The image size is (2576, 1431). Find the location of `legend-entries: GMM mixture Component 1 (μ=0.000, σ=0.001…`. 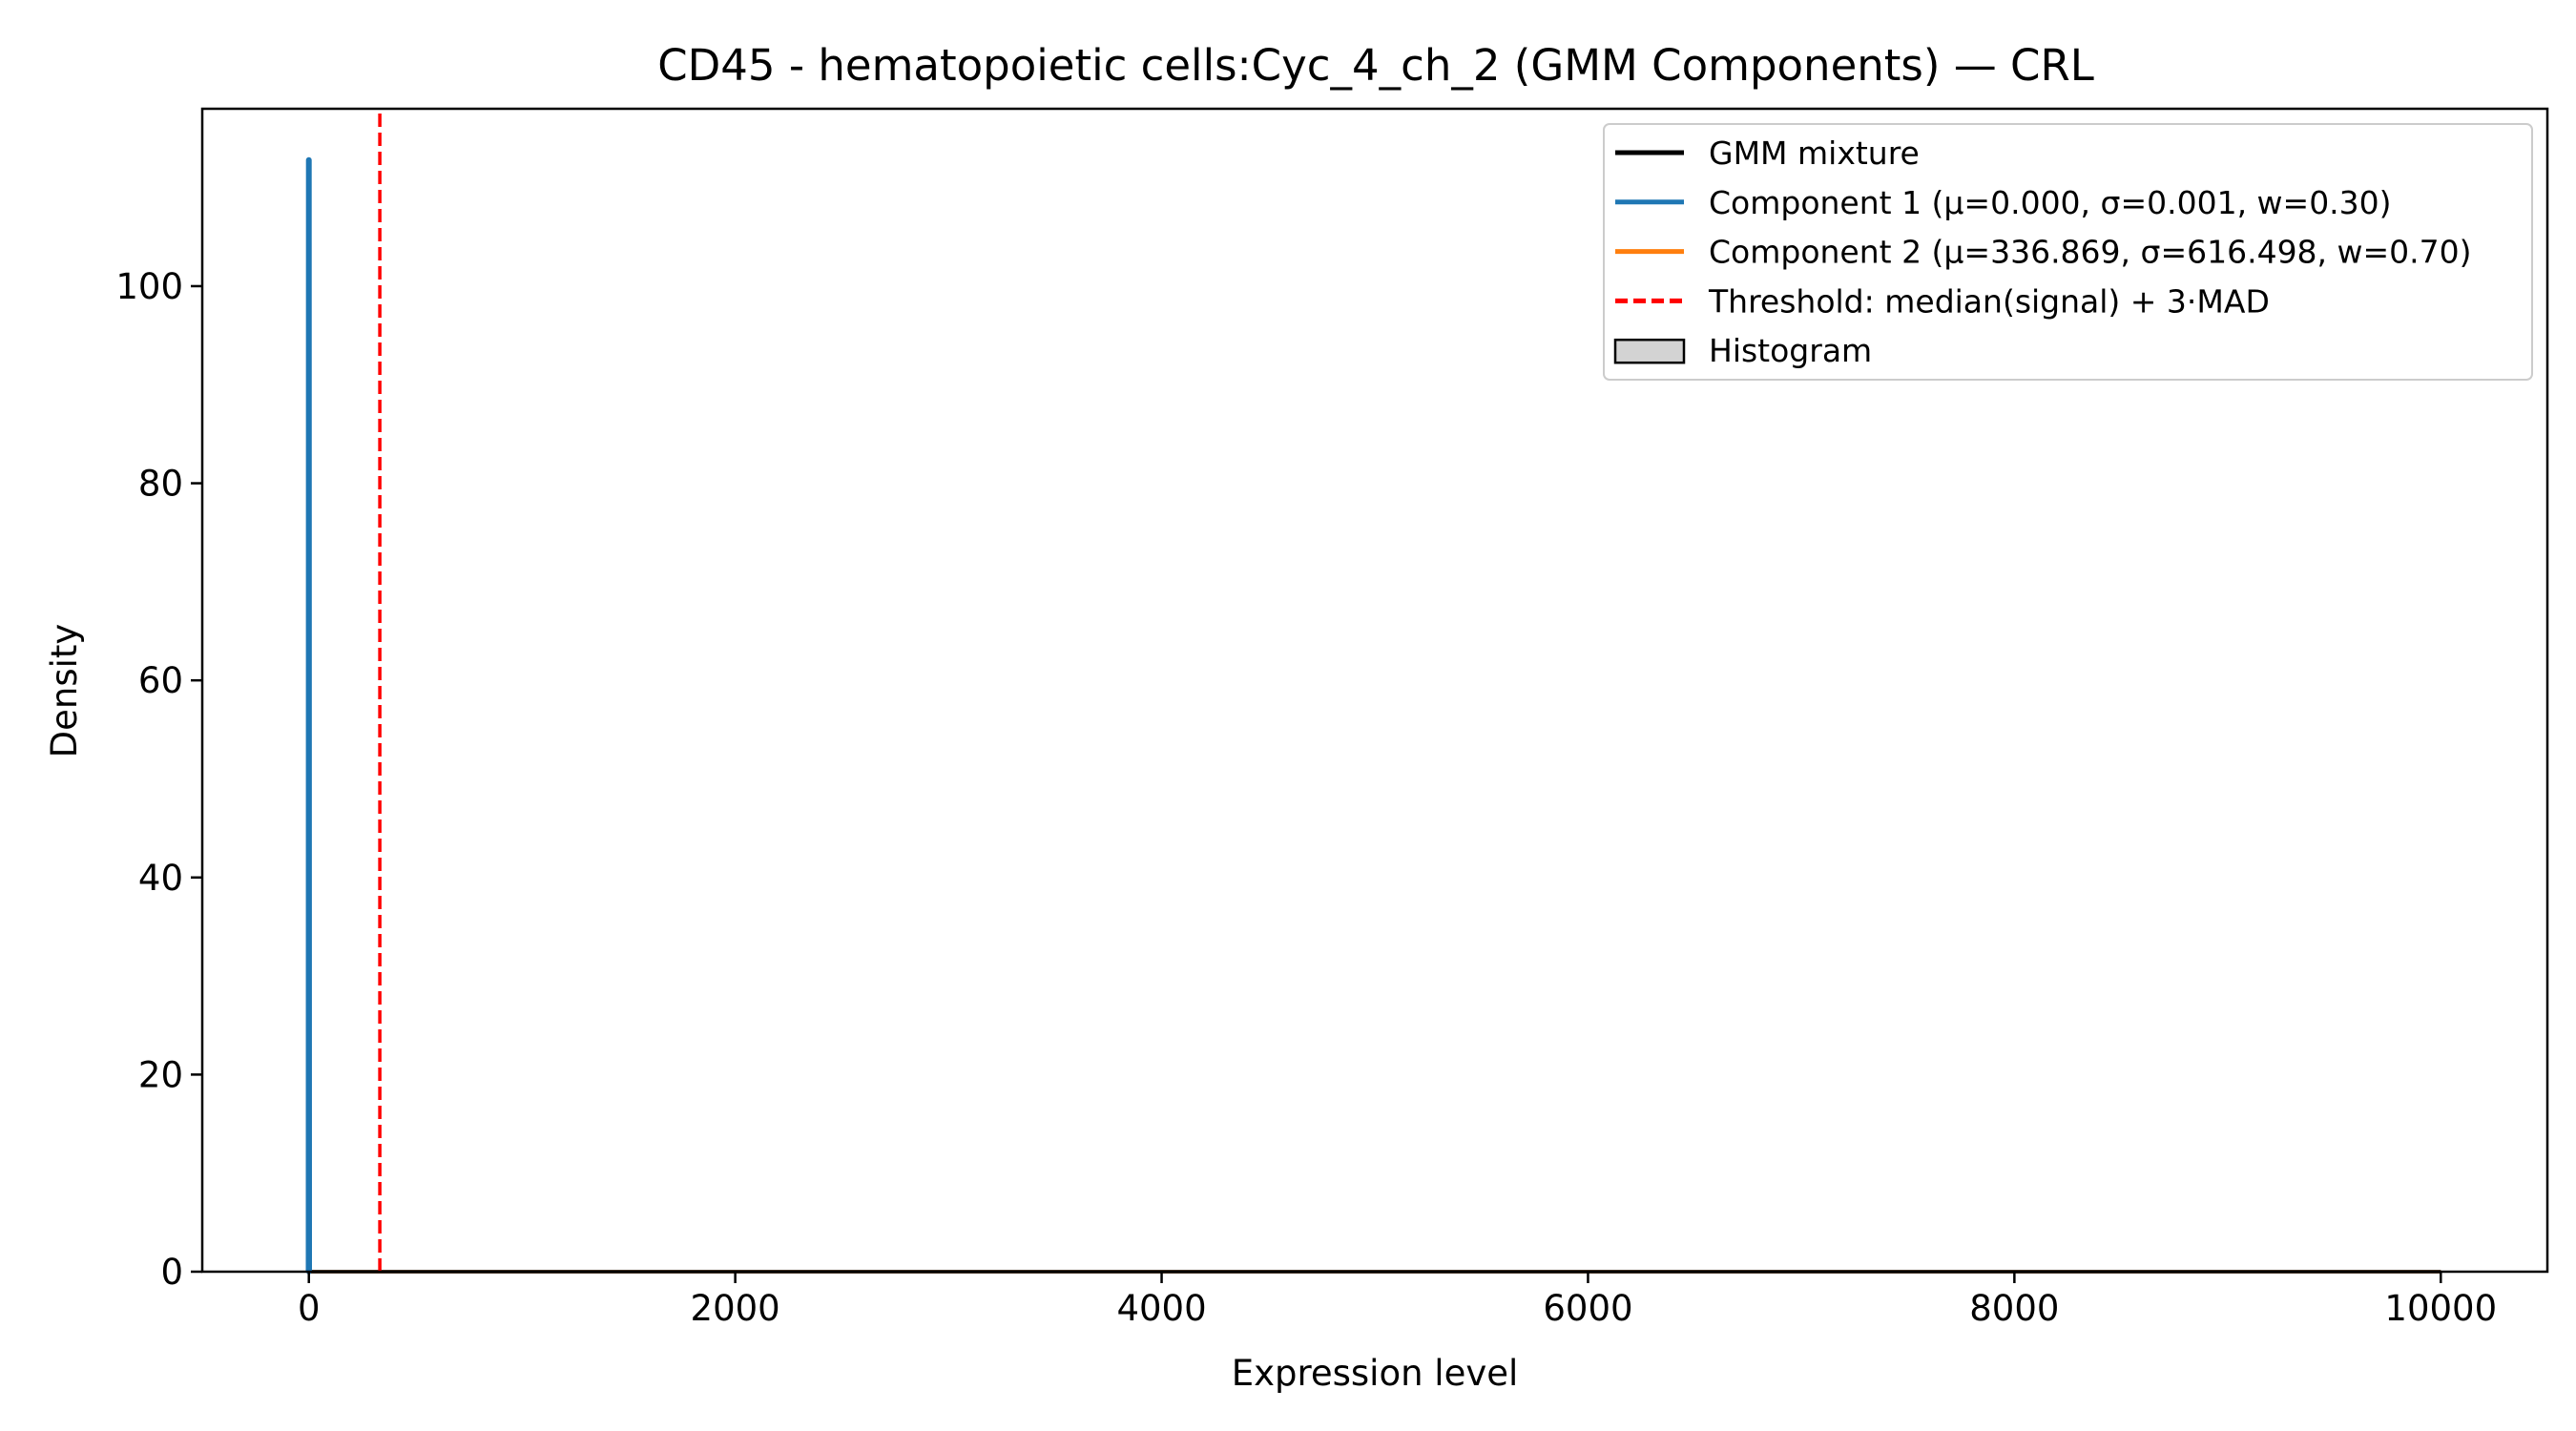

legend-entries: GMM mixture Component 1 (μ=0.000, σ=0.001… is located at coordinates (2042, 252).